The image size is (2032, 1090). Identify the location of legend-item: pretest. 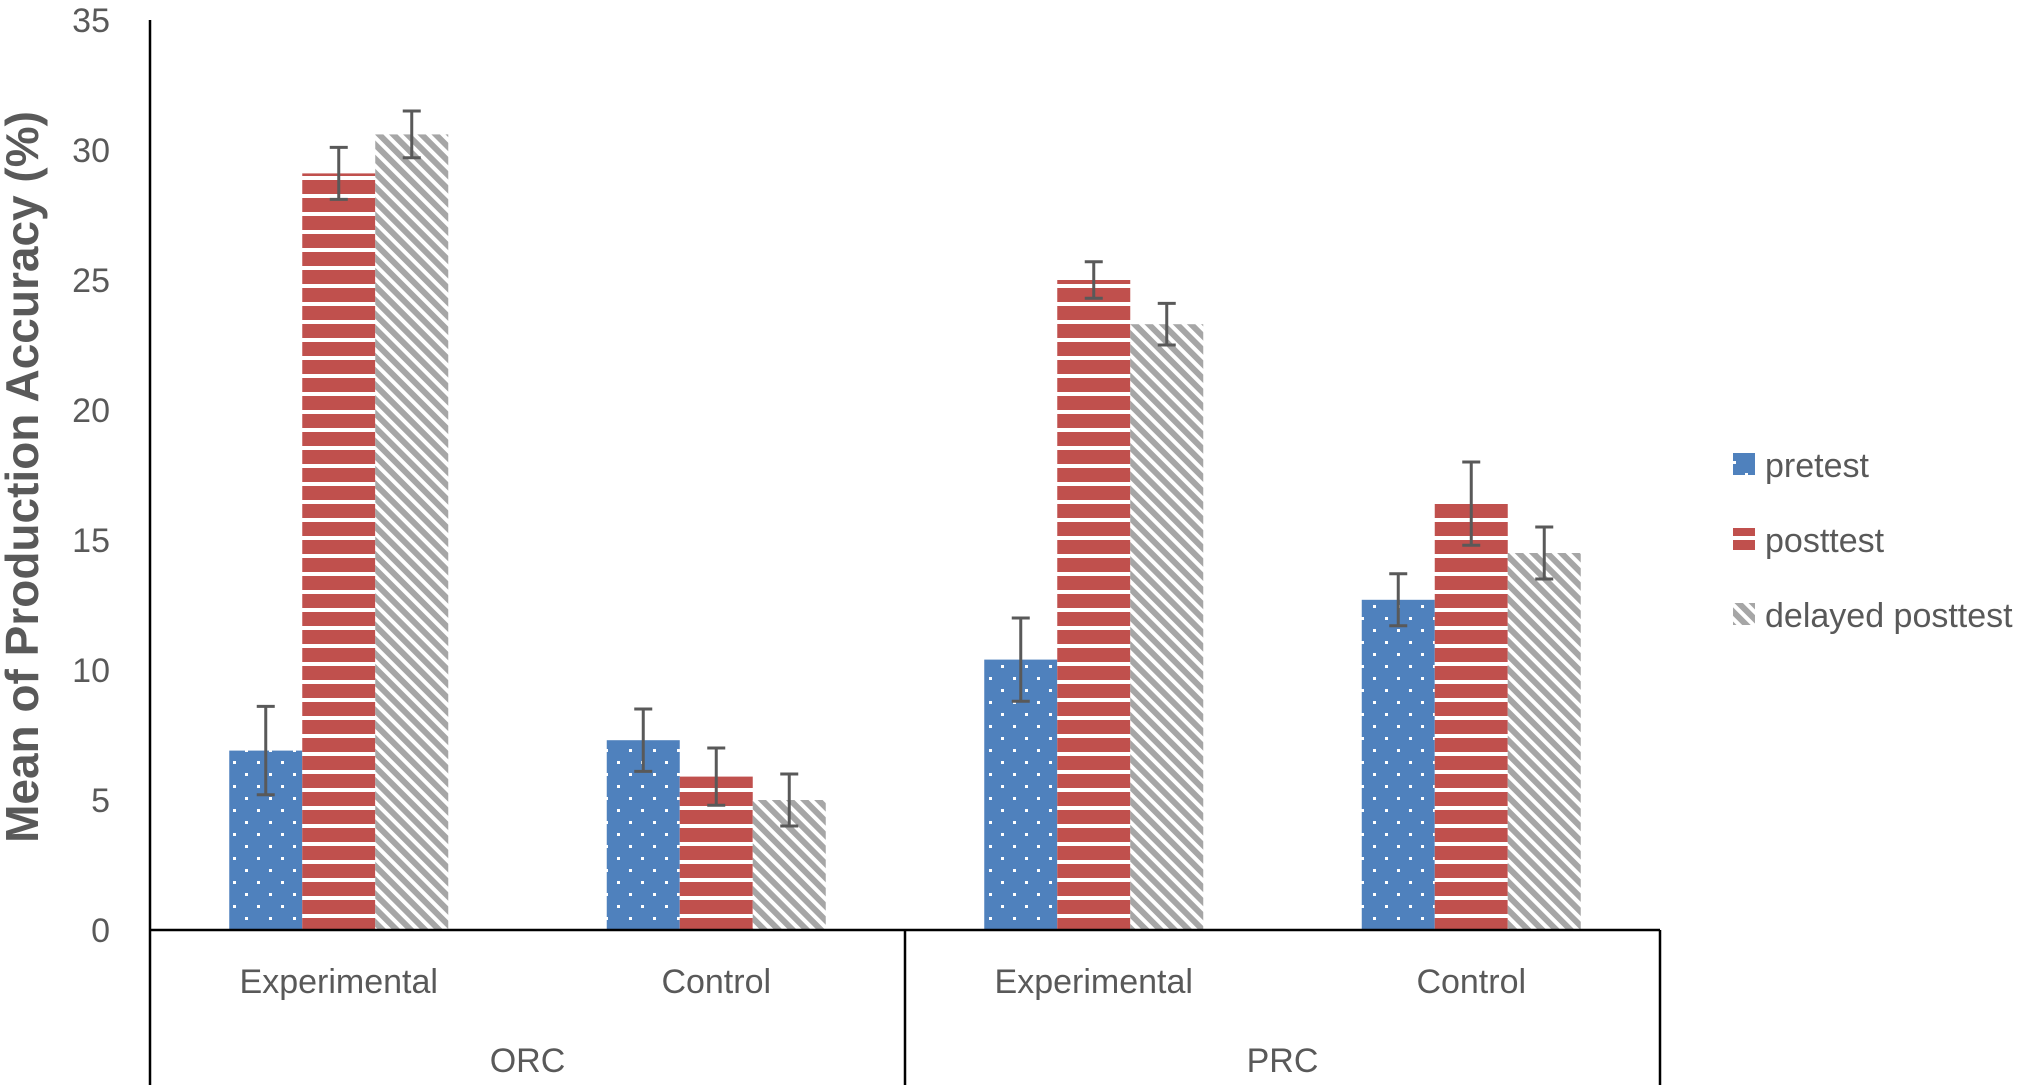
(1801, 466).